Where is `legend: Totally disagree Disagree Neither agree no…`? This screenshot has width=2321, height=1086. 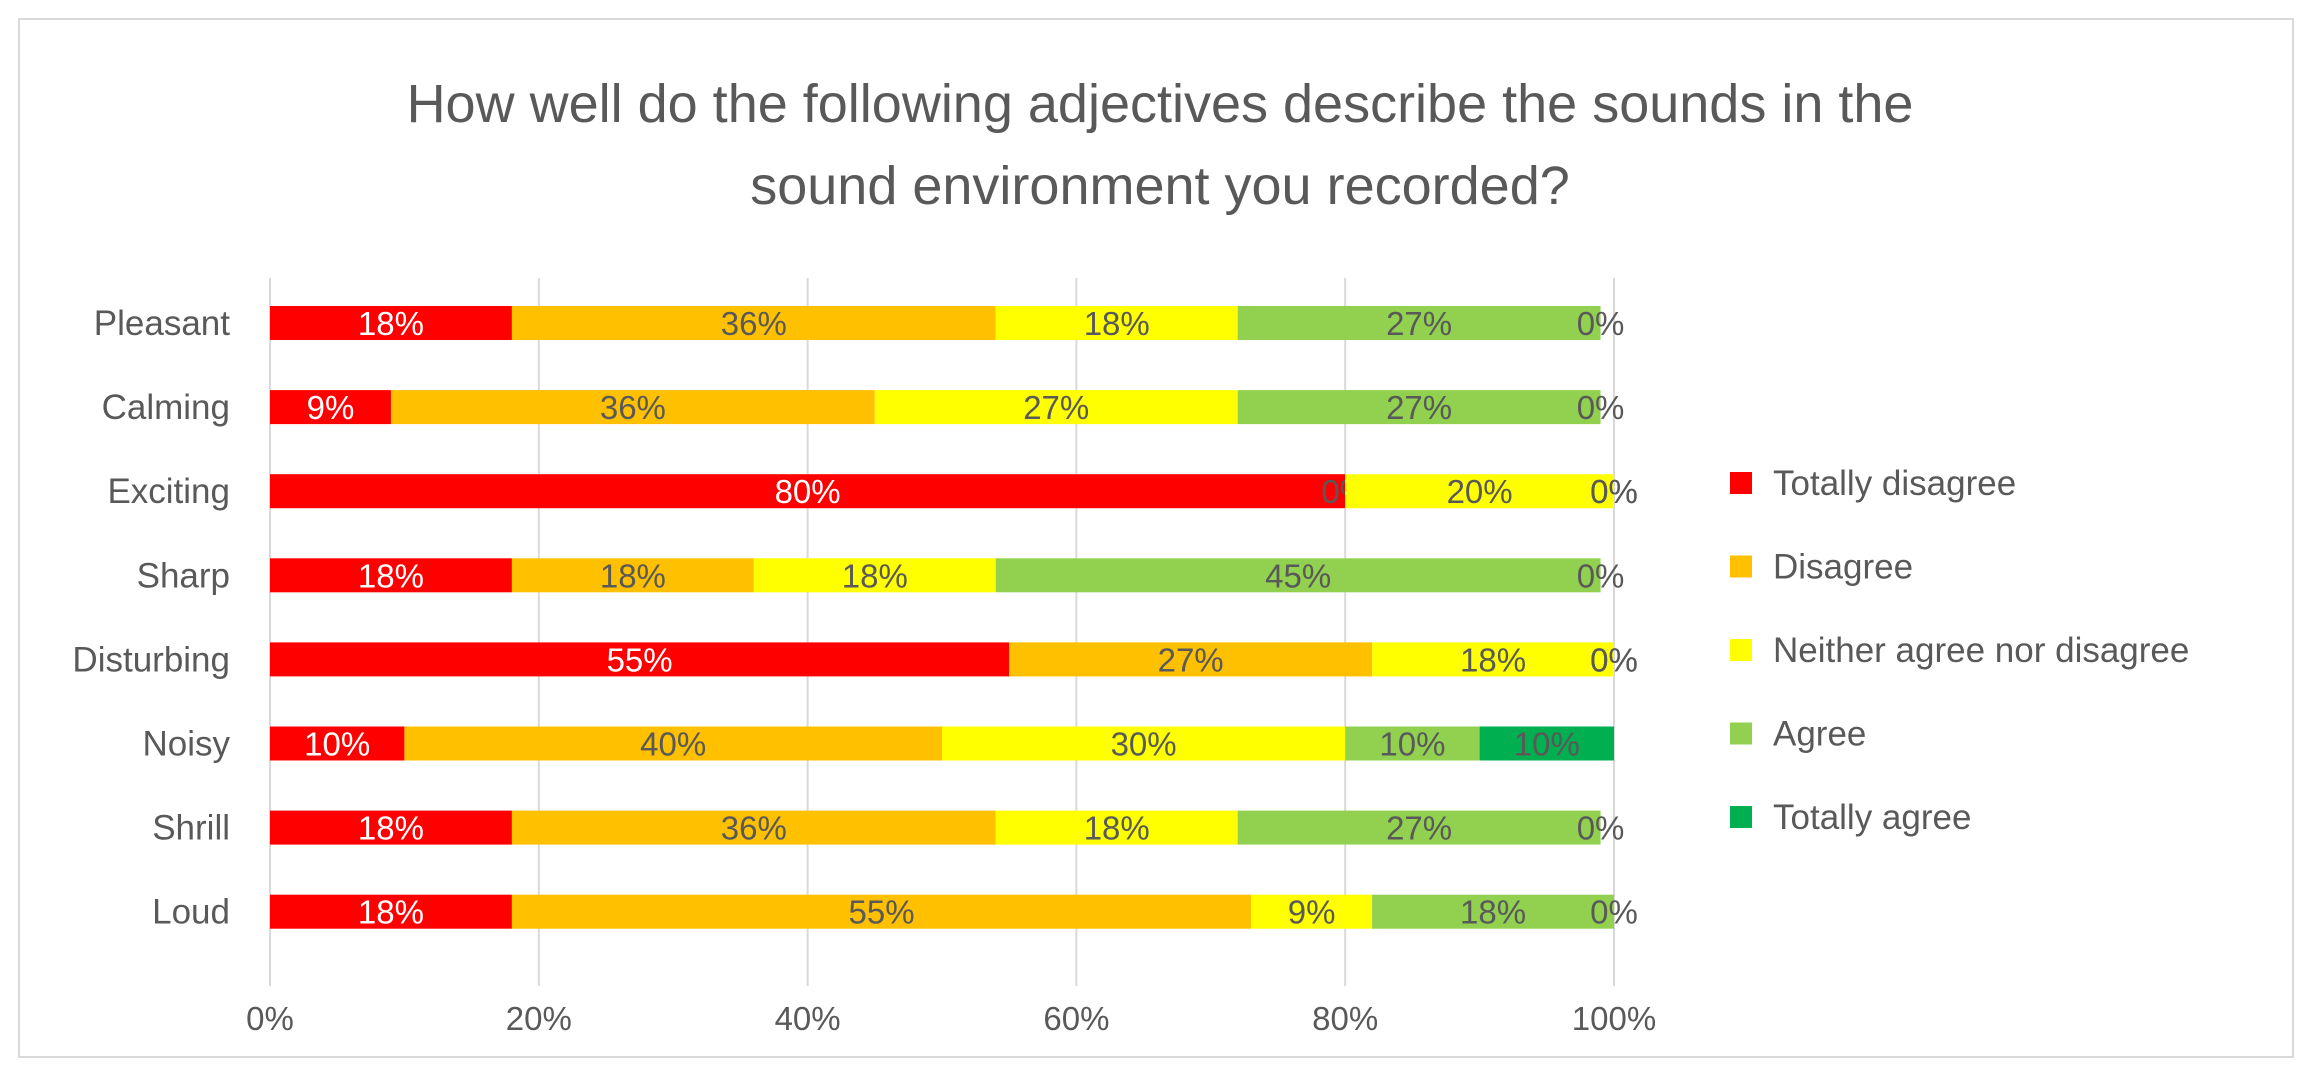 legend: Totally disagree Disagree Neither agree no… is located at coordinates (1959, 650).